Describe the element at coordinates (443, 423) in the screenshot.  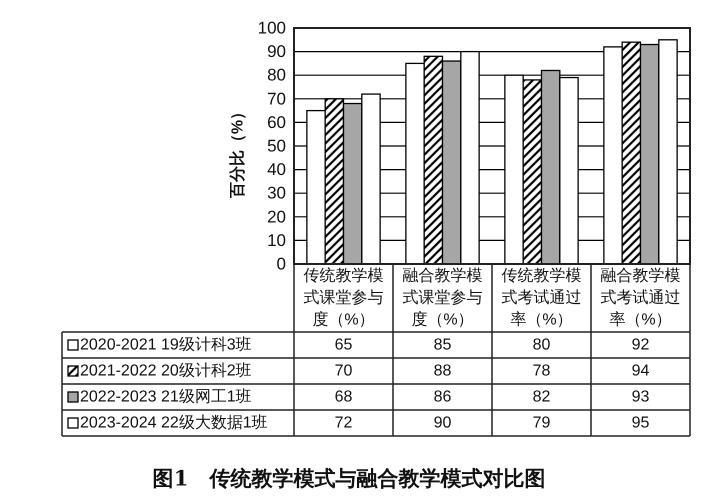
I see `data-label: 90` at that location.